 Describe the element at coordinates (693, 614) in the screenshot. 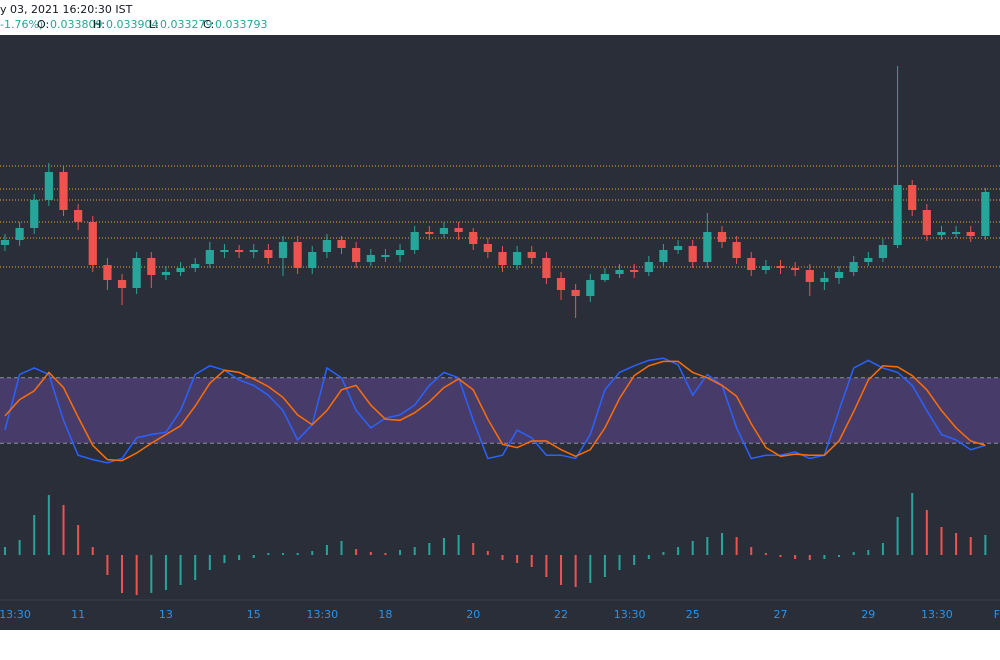

I see `x-tick-label: 25` at that location.